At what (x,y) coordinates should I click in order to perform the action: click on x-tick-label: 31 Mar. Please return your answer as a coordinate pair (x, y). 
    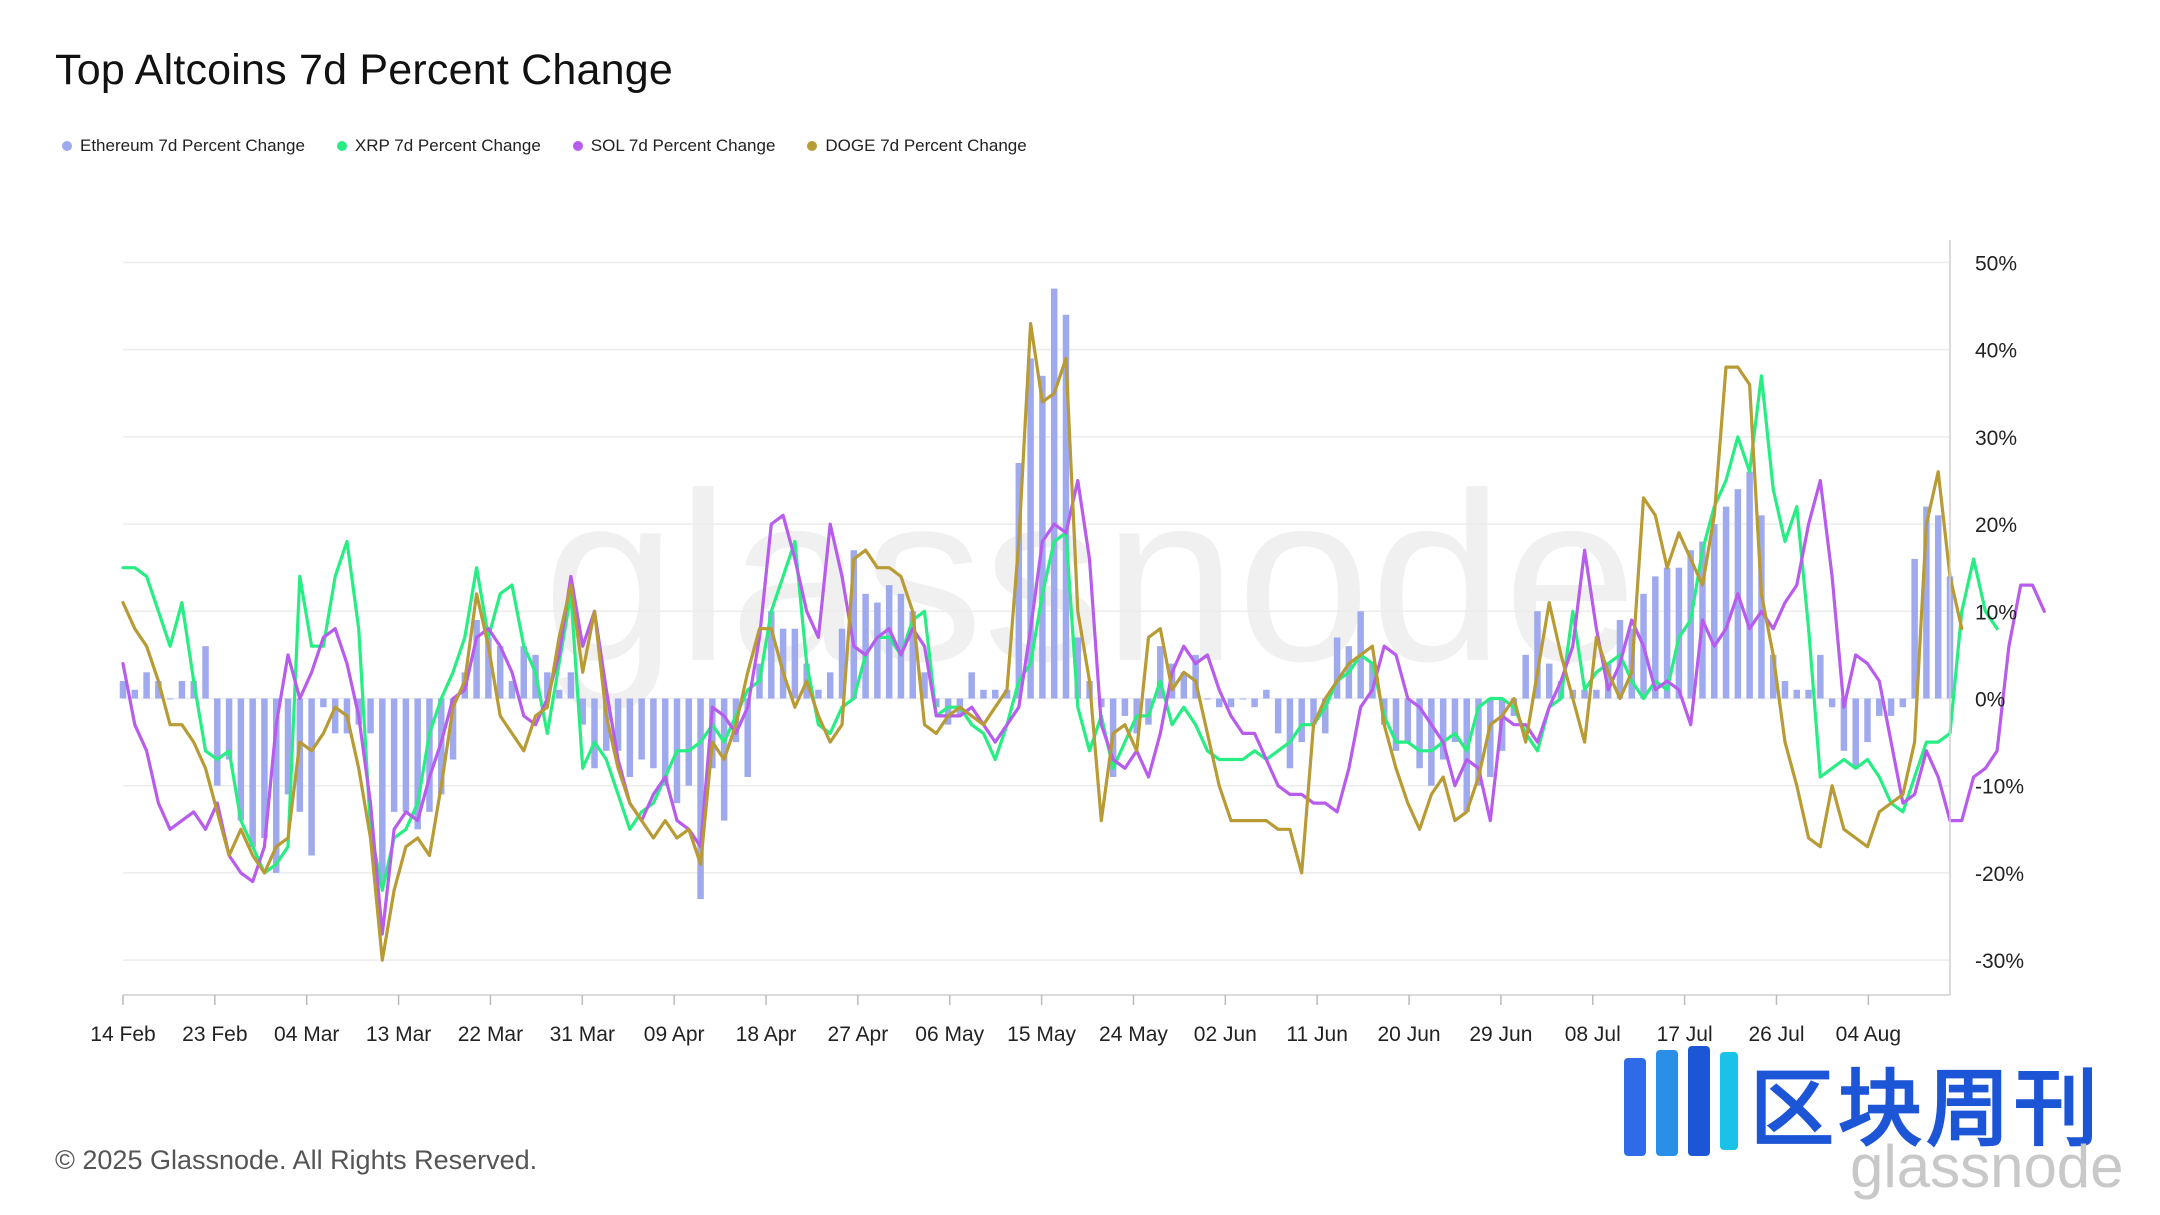
    Looking at the image, I should click on (582, 1034).